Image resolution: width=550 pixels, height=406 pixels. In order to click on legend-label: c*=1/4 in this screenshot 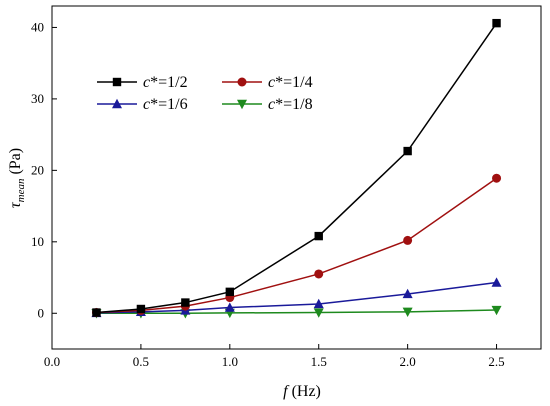, I will do `click(290, 82)`.